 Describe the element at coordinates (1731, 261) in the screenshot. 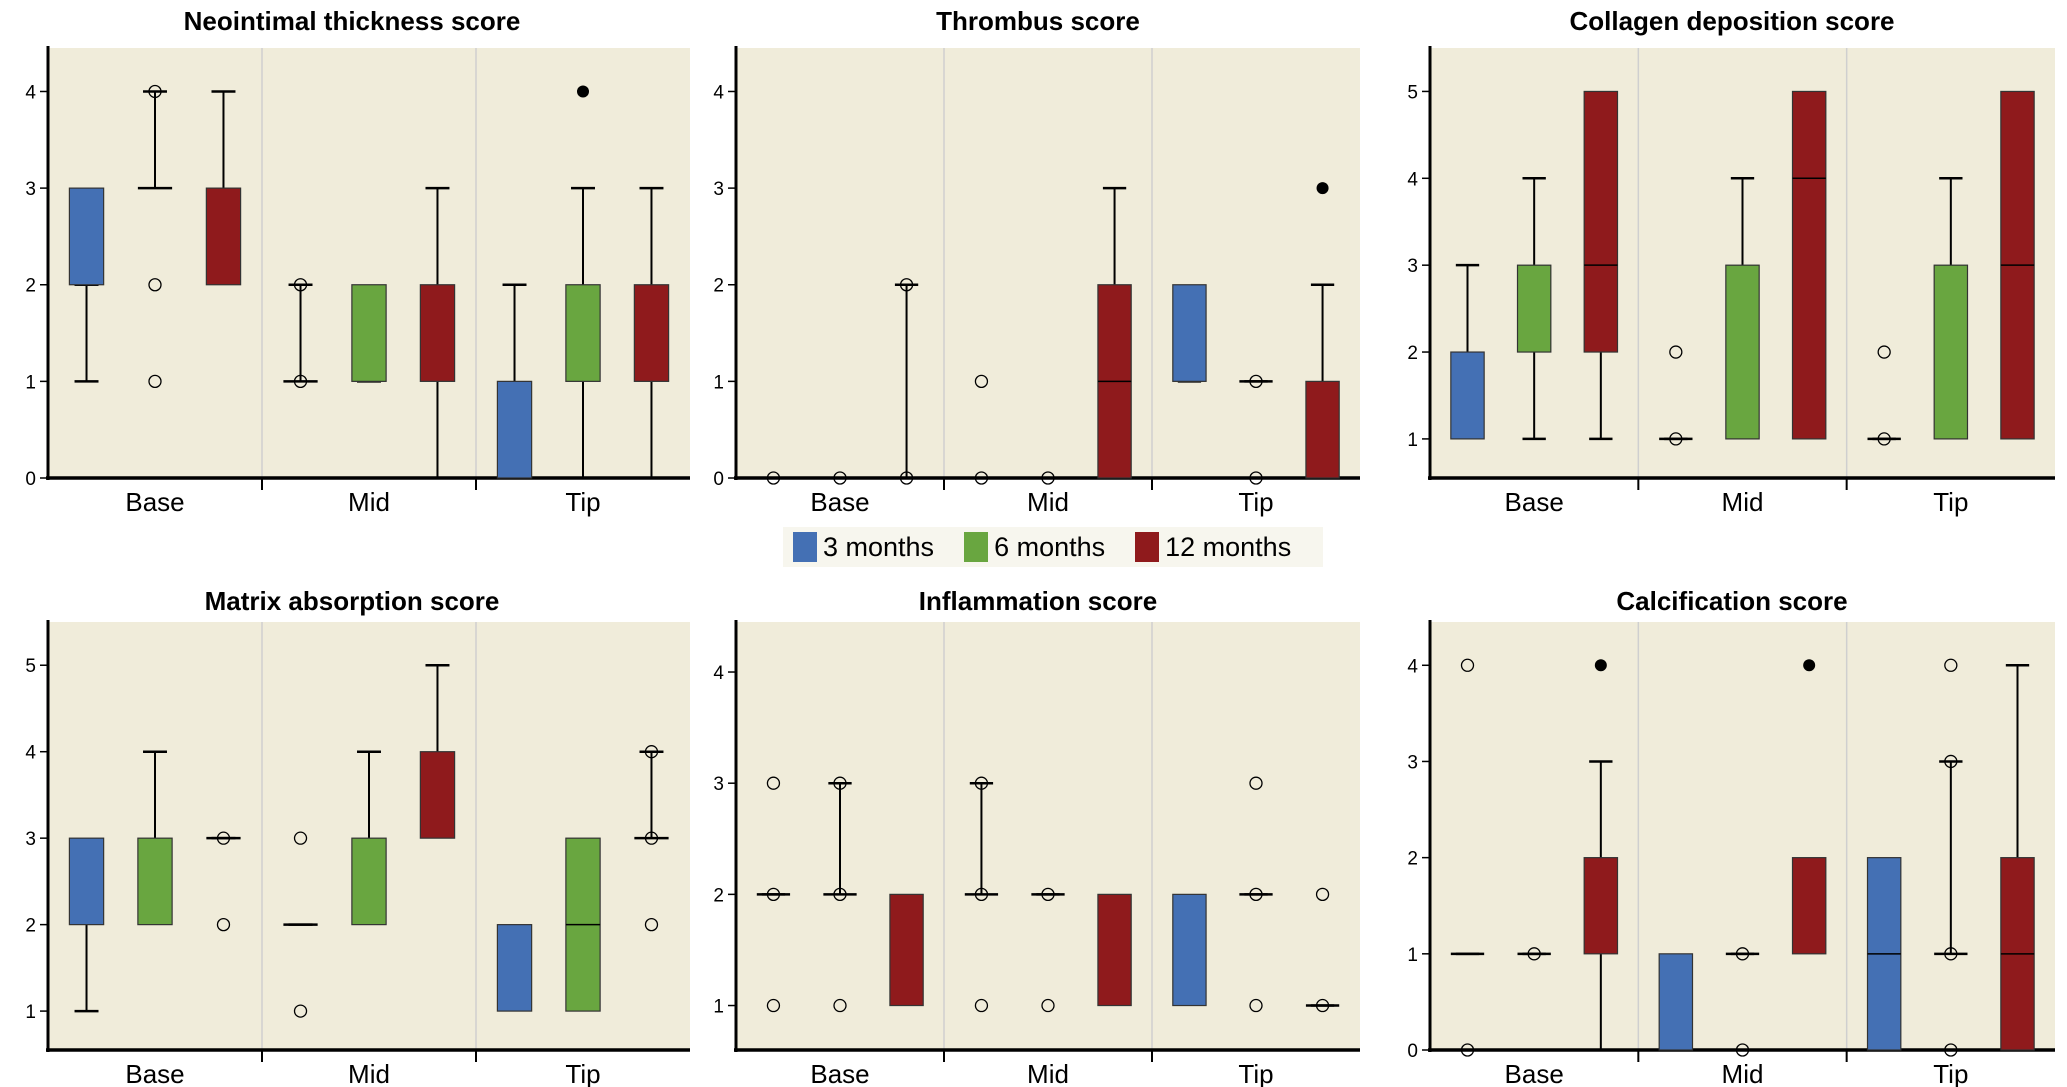

I see `chart-panel-collagen-deposition-score: Collagen deposition score 1 2 3 4 5 Base Mid Tip` at that location.